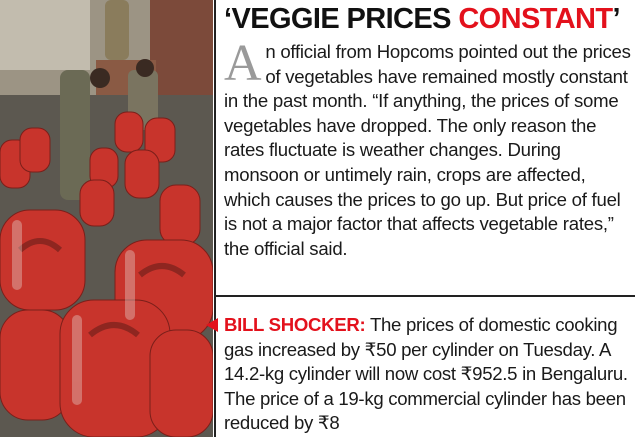  What do you see at coordinates (295, 324) in the screenshot?
I see `kicker-label: BILL SHOCKER:` at bounding box center [295, 324].